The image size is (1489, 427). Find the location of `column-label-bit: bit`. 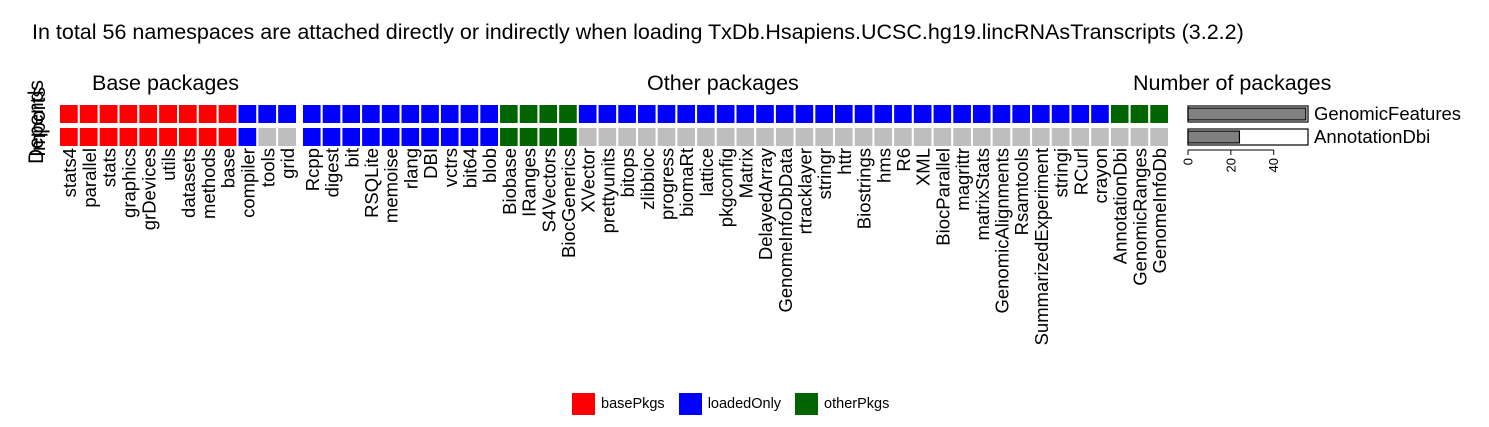

column-label-bit: bit is located at coordinates (351, 158).